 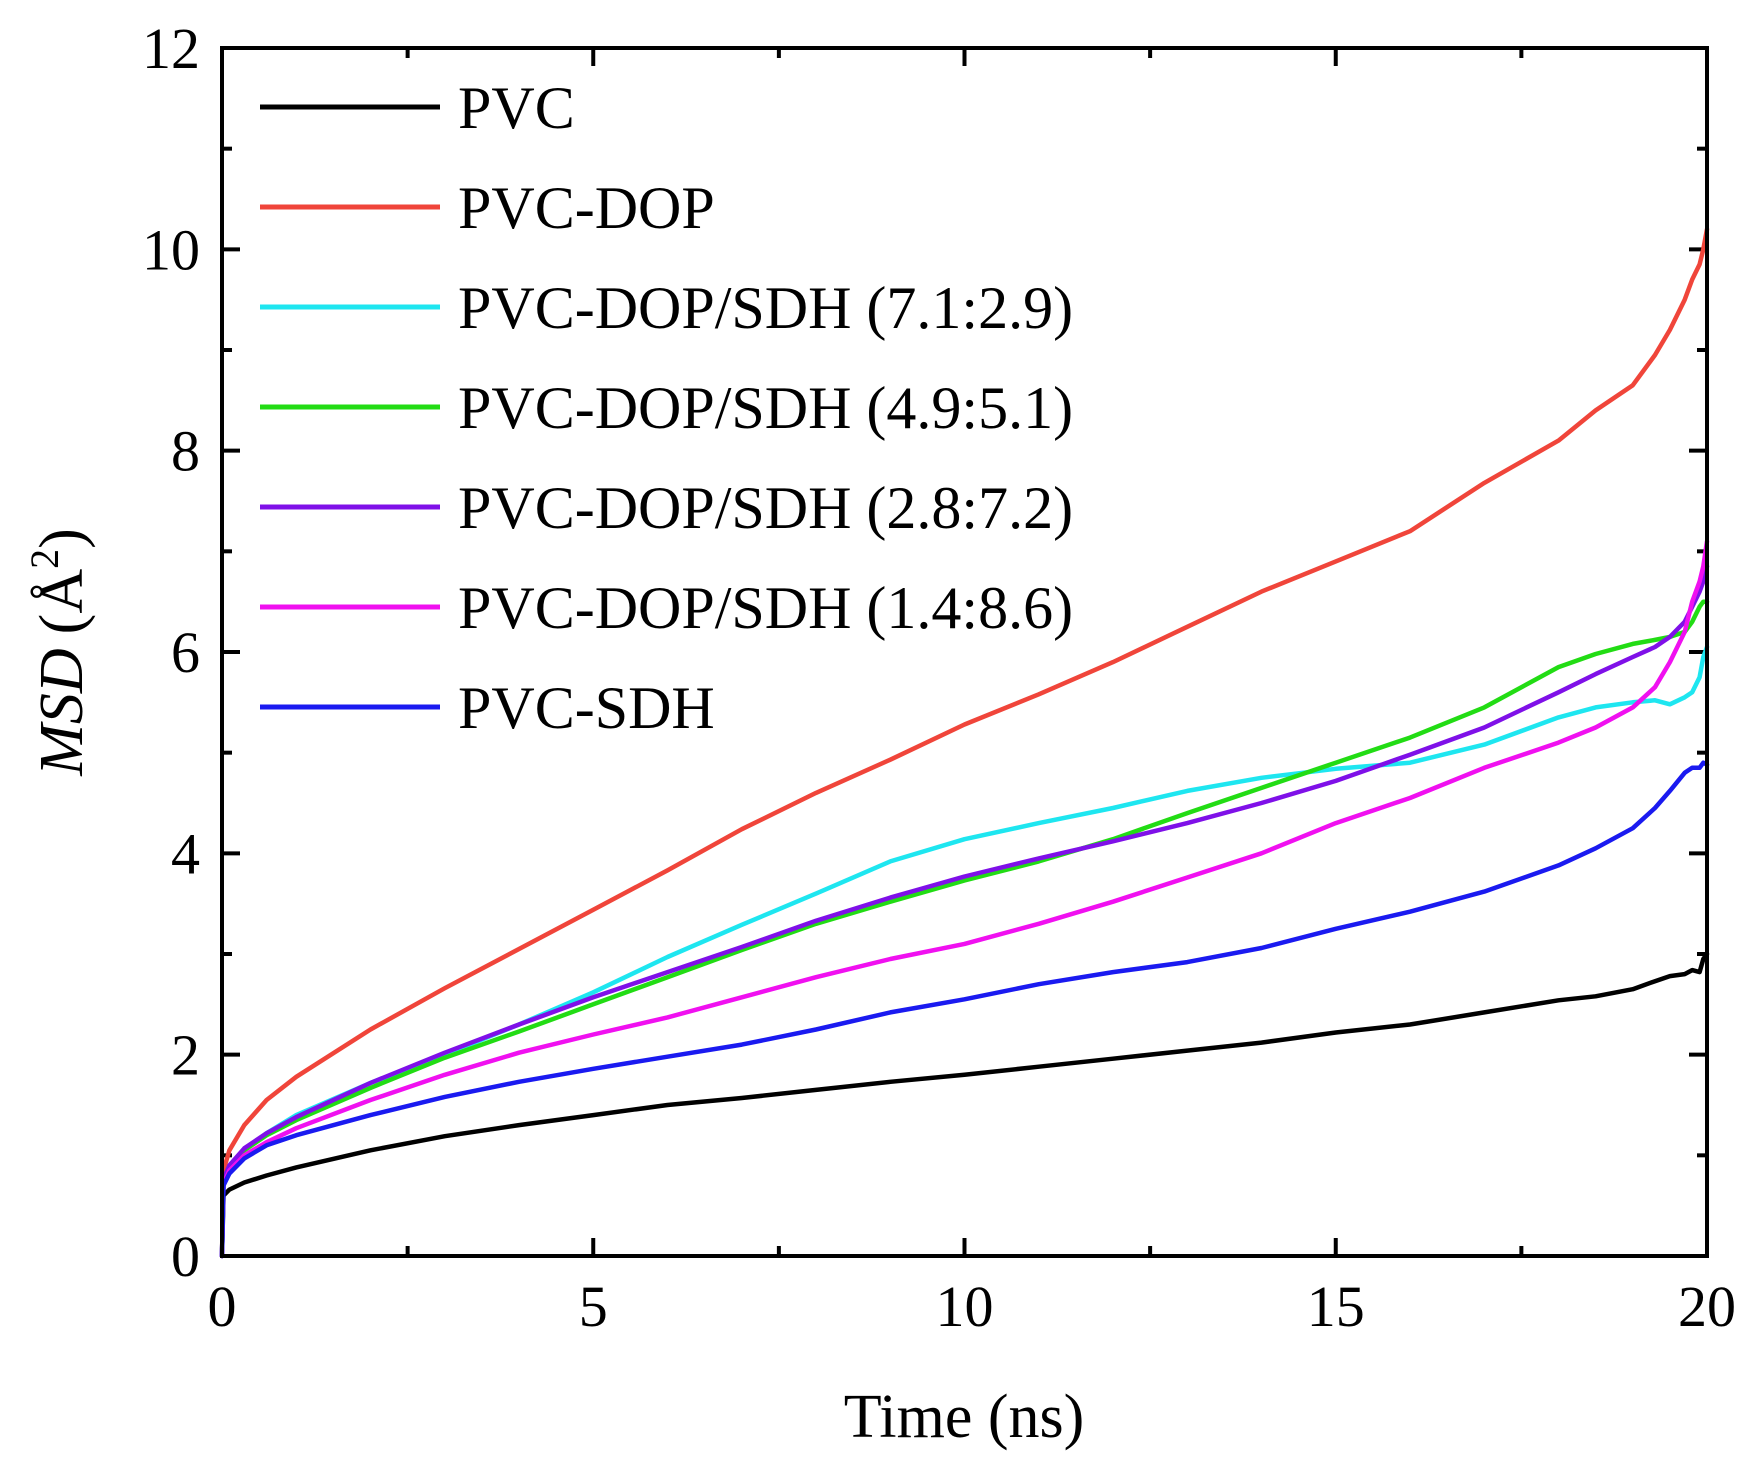 I want to click on y-tick-label: 6, so click(x=185, y=652).